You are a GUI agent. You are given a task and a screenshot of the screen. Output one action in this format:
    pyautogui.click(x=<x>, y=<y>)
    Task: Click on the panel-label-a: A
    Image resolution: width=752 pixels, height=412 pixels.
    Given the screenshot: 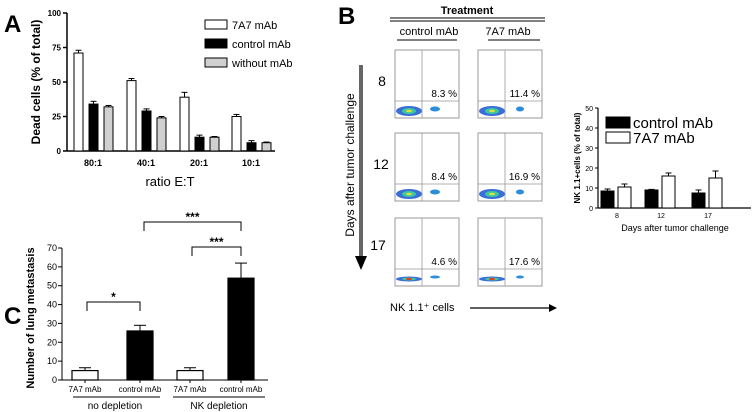 What is the action you would take?
    pyautogui.click(x=12, y=24)
    